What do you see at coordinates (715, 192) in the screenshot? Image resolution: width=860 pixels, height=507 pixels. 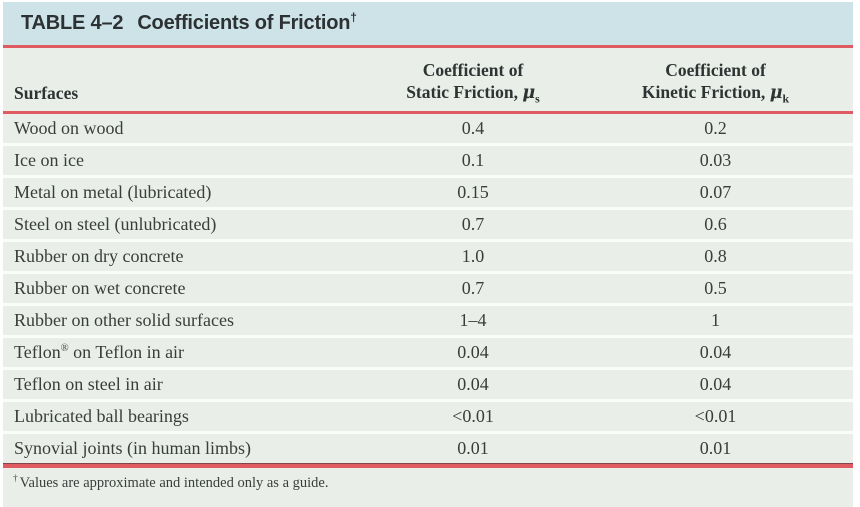 I see `kinetic-value: 0.07` at bounding box center [715, 192].